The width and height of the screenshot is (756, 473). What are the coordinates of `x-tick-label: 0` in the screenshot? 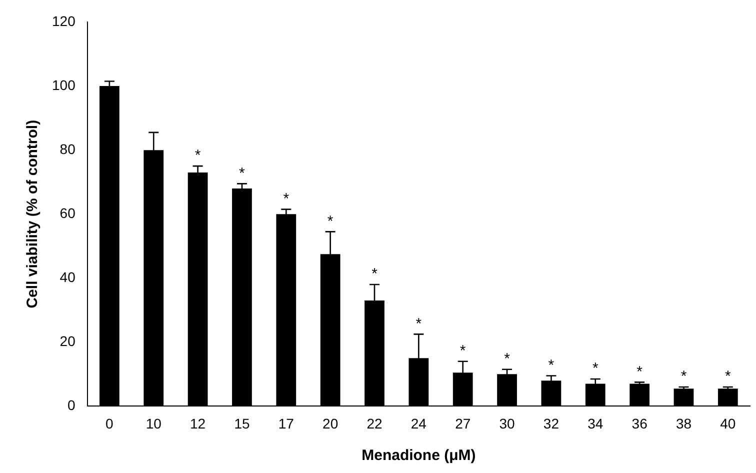 It's located at (110, 423).